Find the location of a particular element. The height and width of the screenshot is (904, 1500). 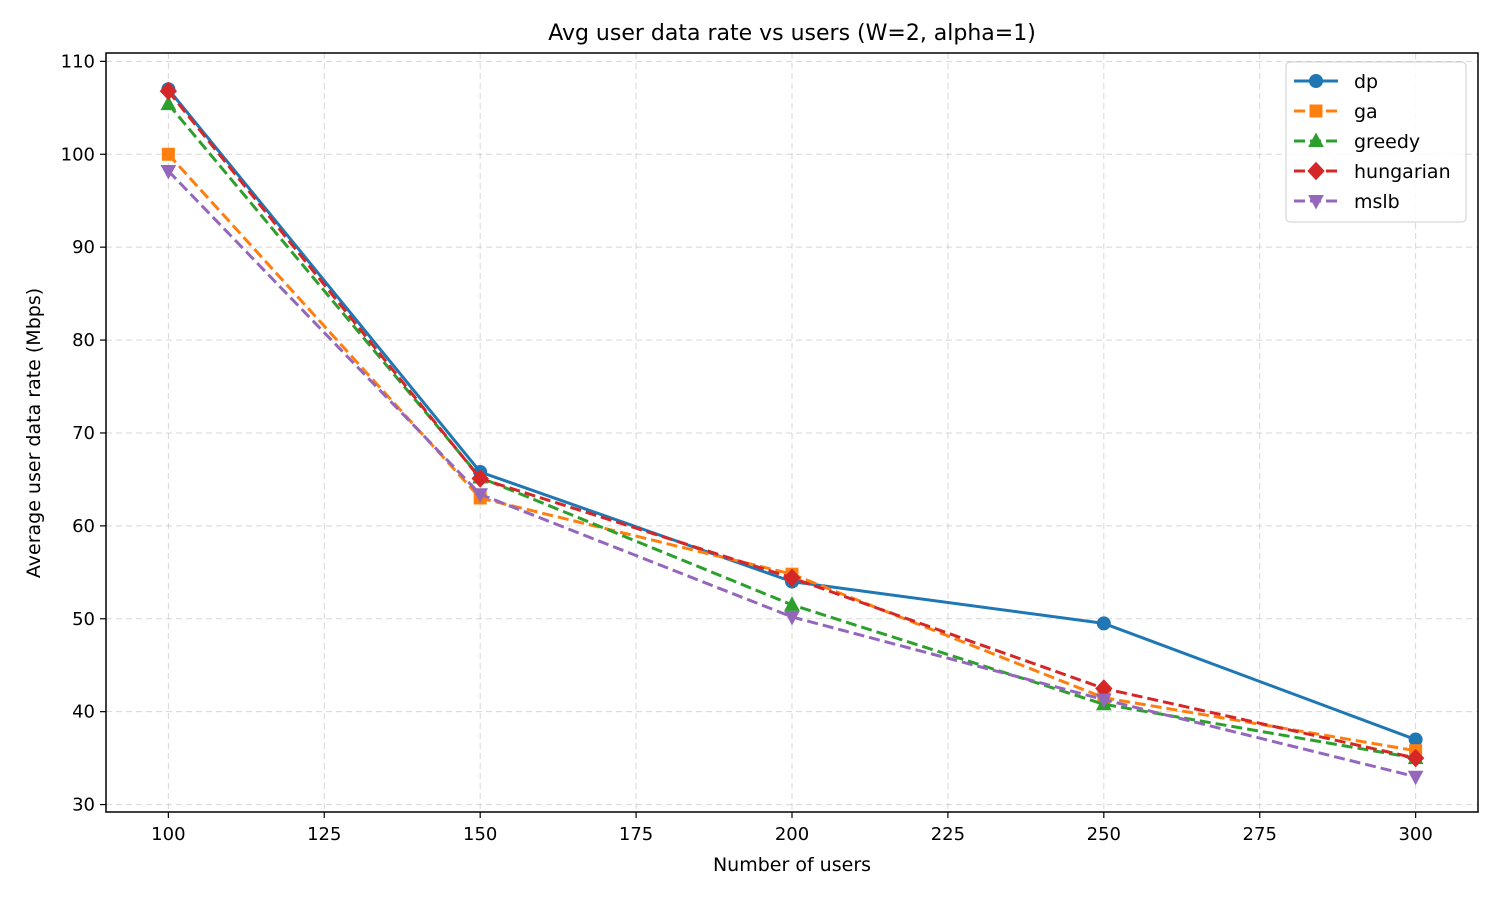

y-tick-label: 50 is located at coordinates (83, 619).